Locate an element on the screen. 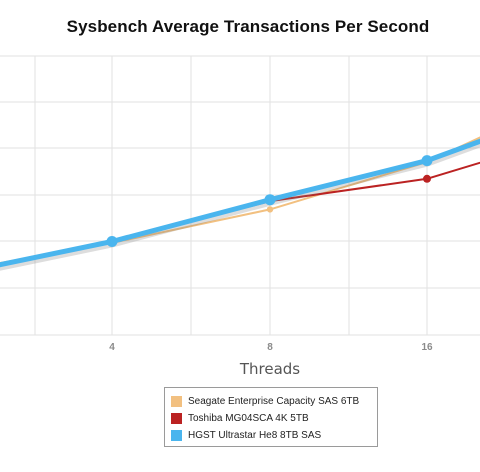 The width and height of the screenshot is (480, 472). x-tick-label-4: 4 is located at coordinates (112, 347).